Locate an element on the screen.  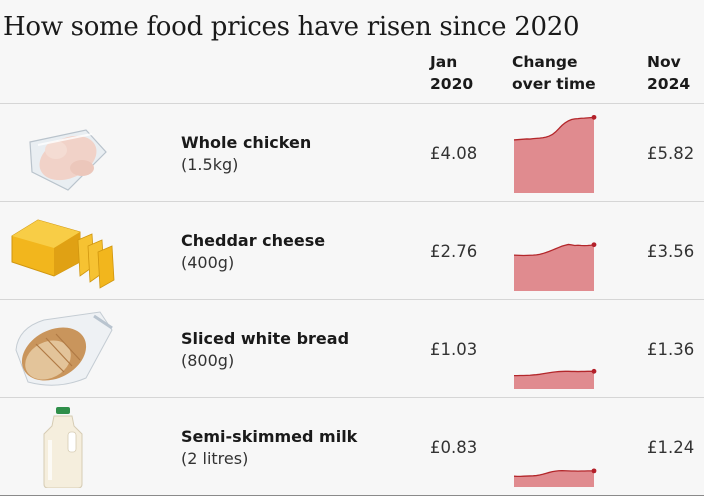
item-size: (1.5kg) is located at coordinates (210, 164).